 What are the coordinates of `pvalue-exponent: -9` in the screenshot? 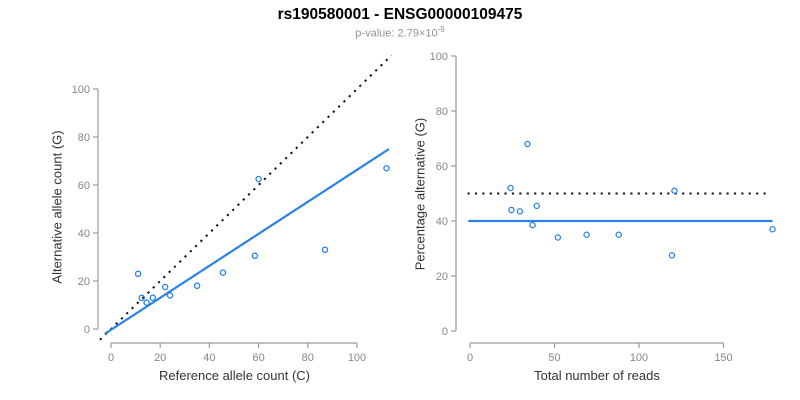 It's located at (441, 29).